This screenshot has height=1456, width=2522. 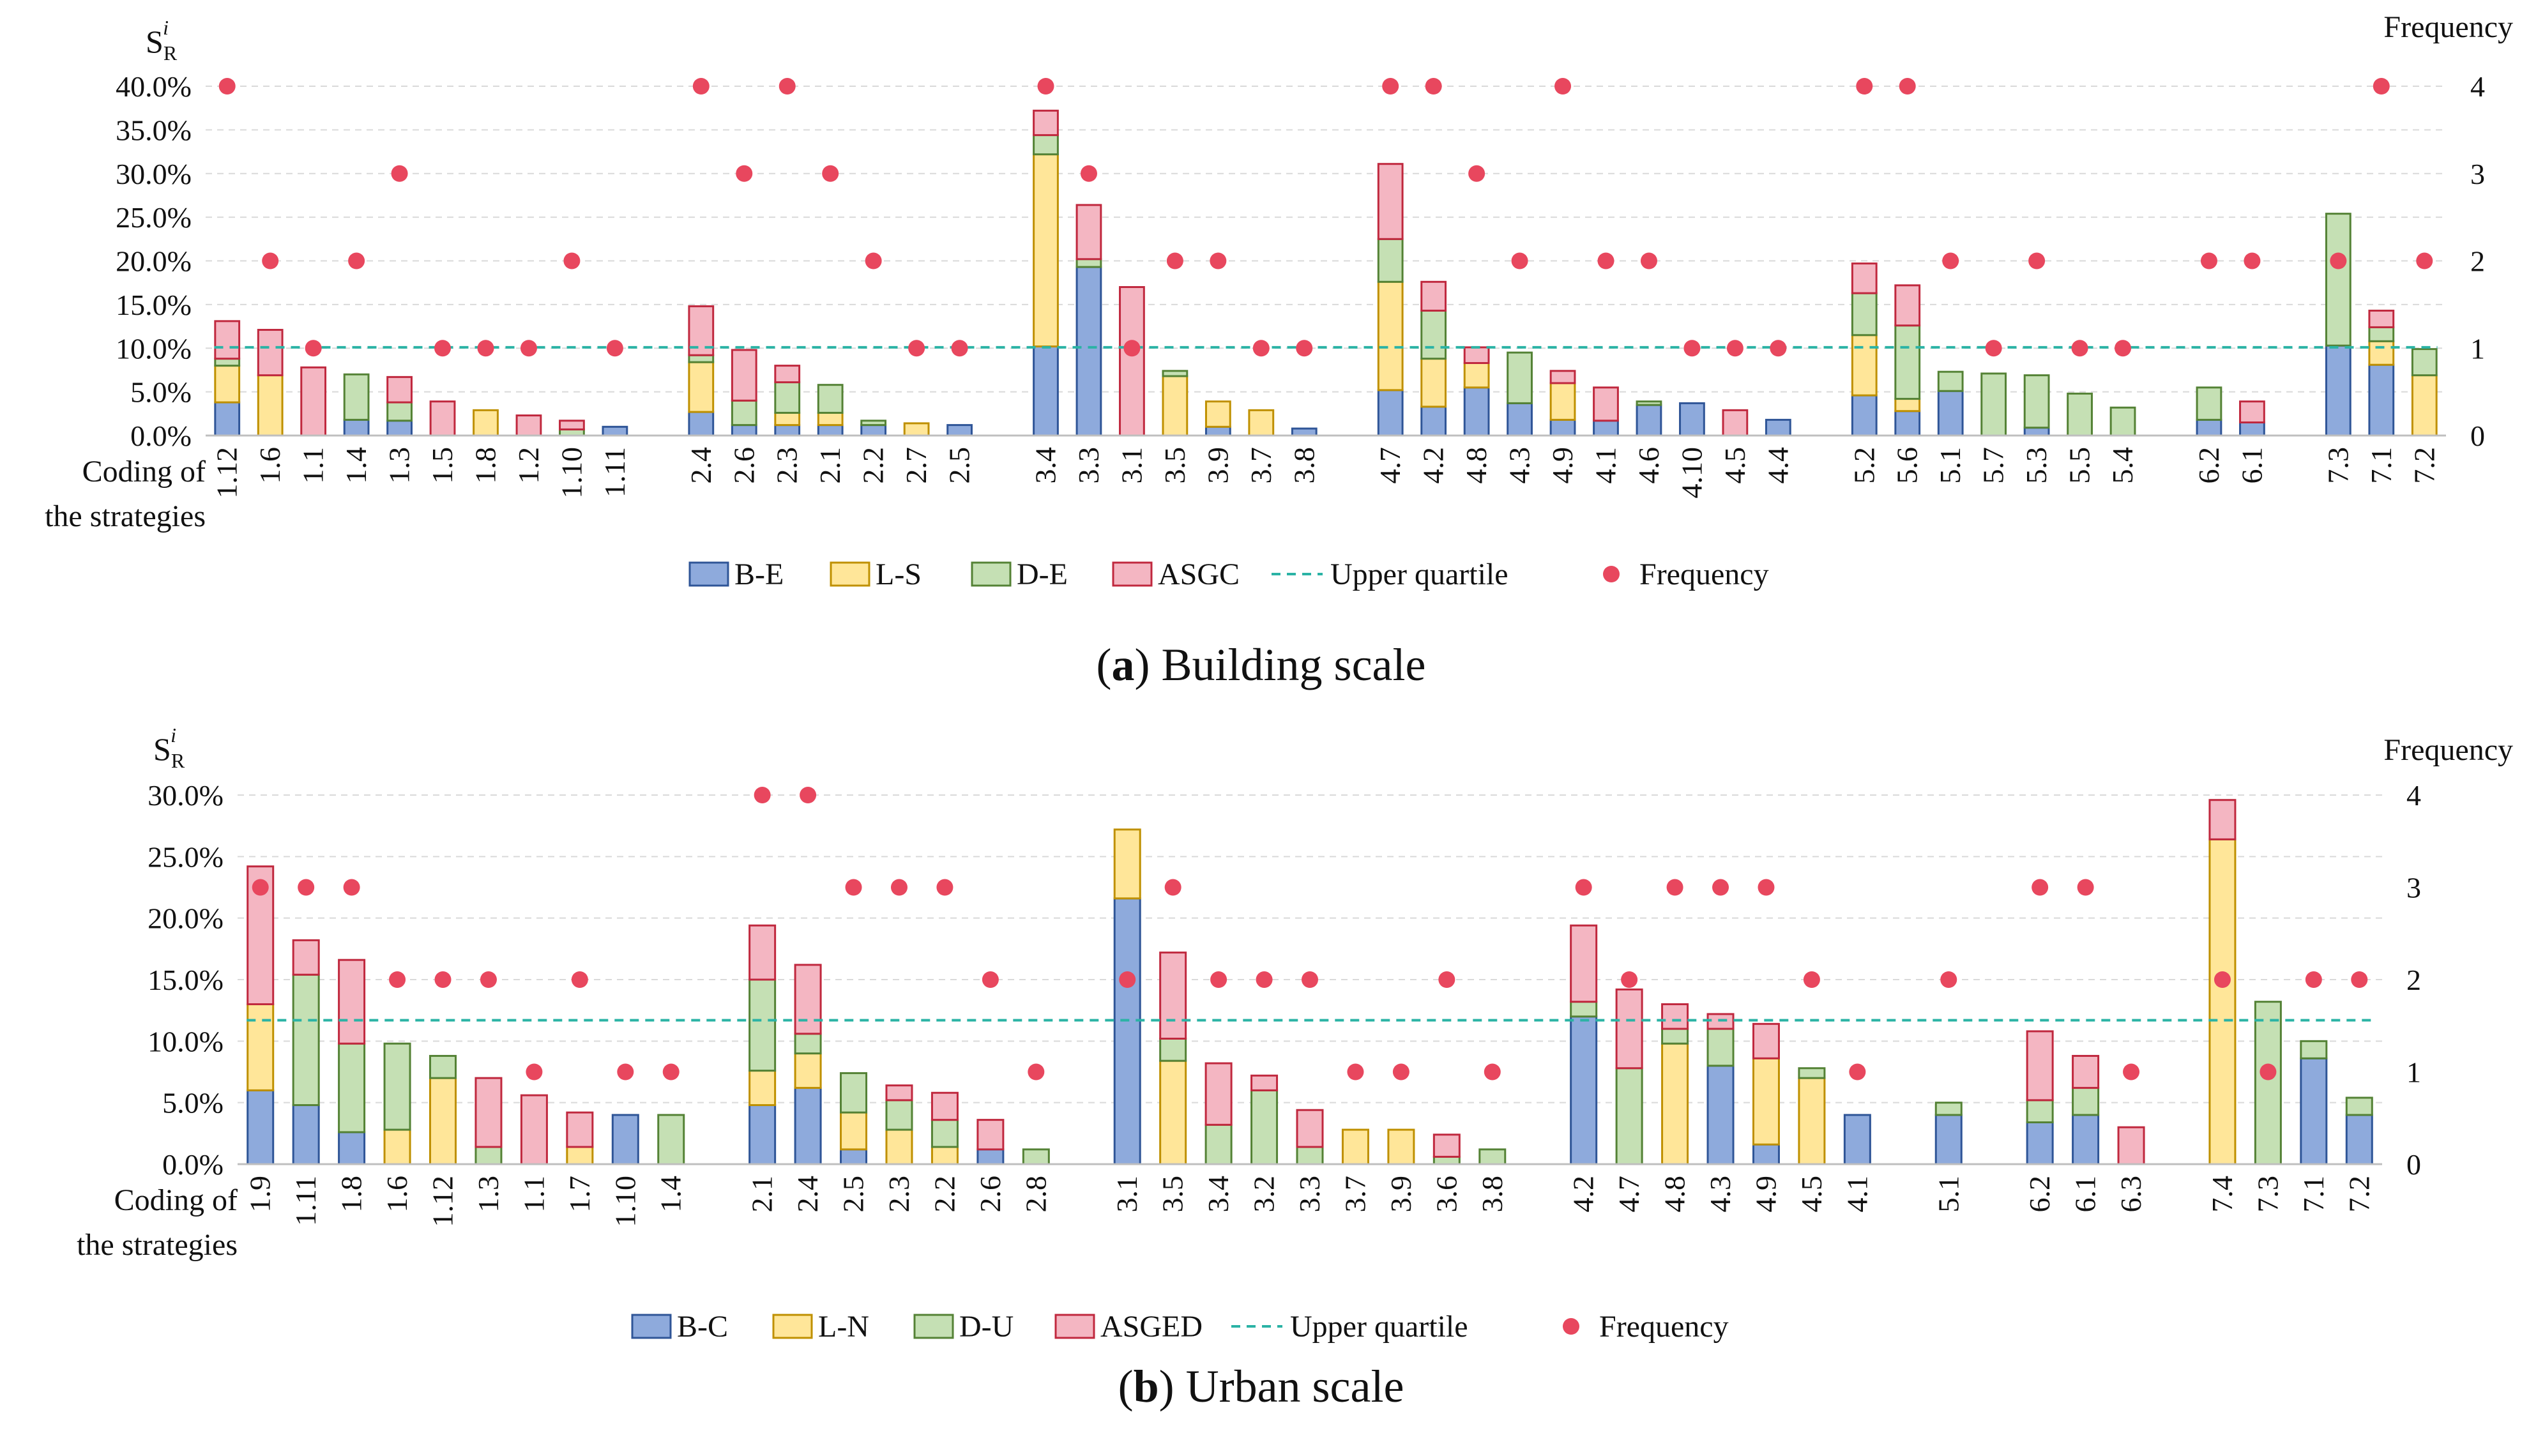 What do you see at coordinates (2477, 86) in the screenshot?
I see `y2-tick-label: 4` at bounding box center [2477, 86].